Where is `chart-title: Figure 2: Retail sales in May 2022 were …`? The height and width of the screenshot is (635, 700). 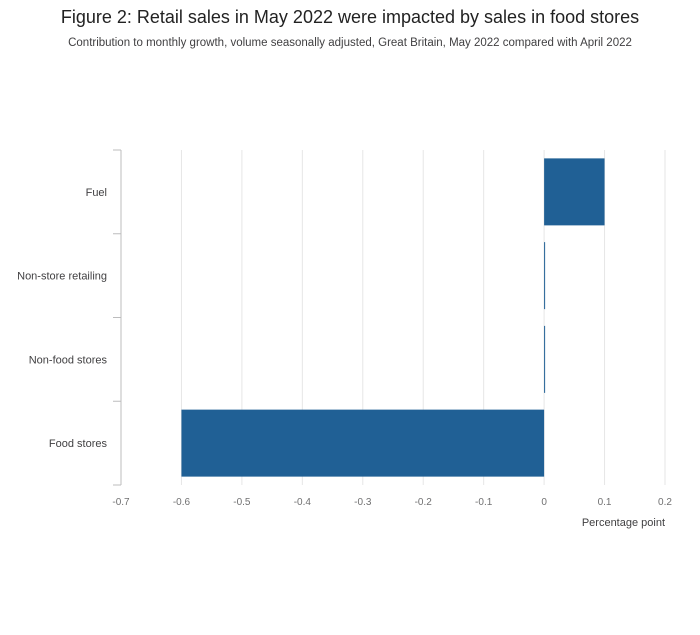
chart-title: Figure 2: Retail sales in May 2022 were … is located at coordinates (350, 17).